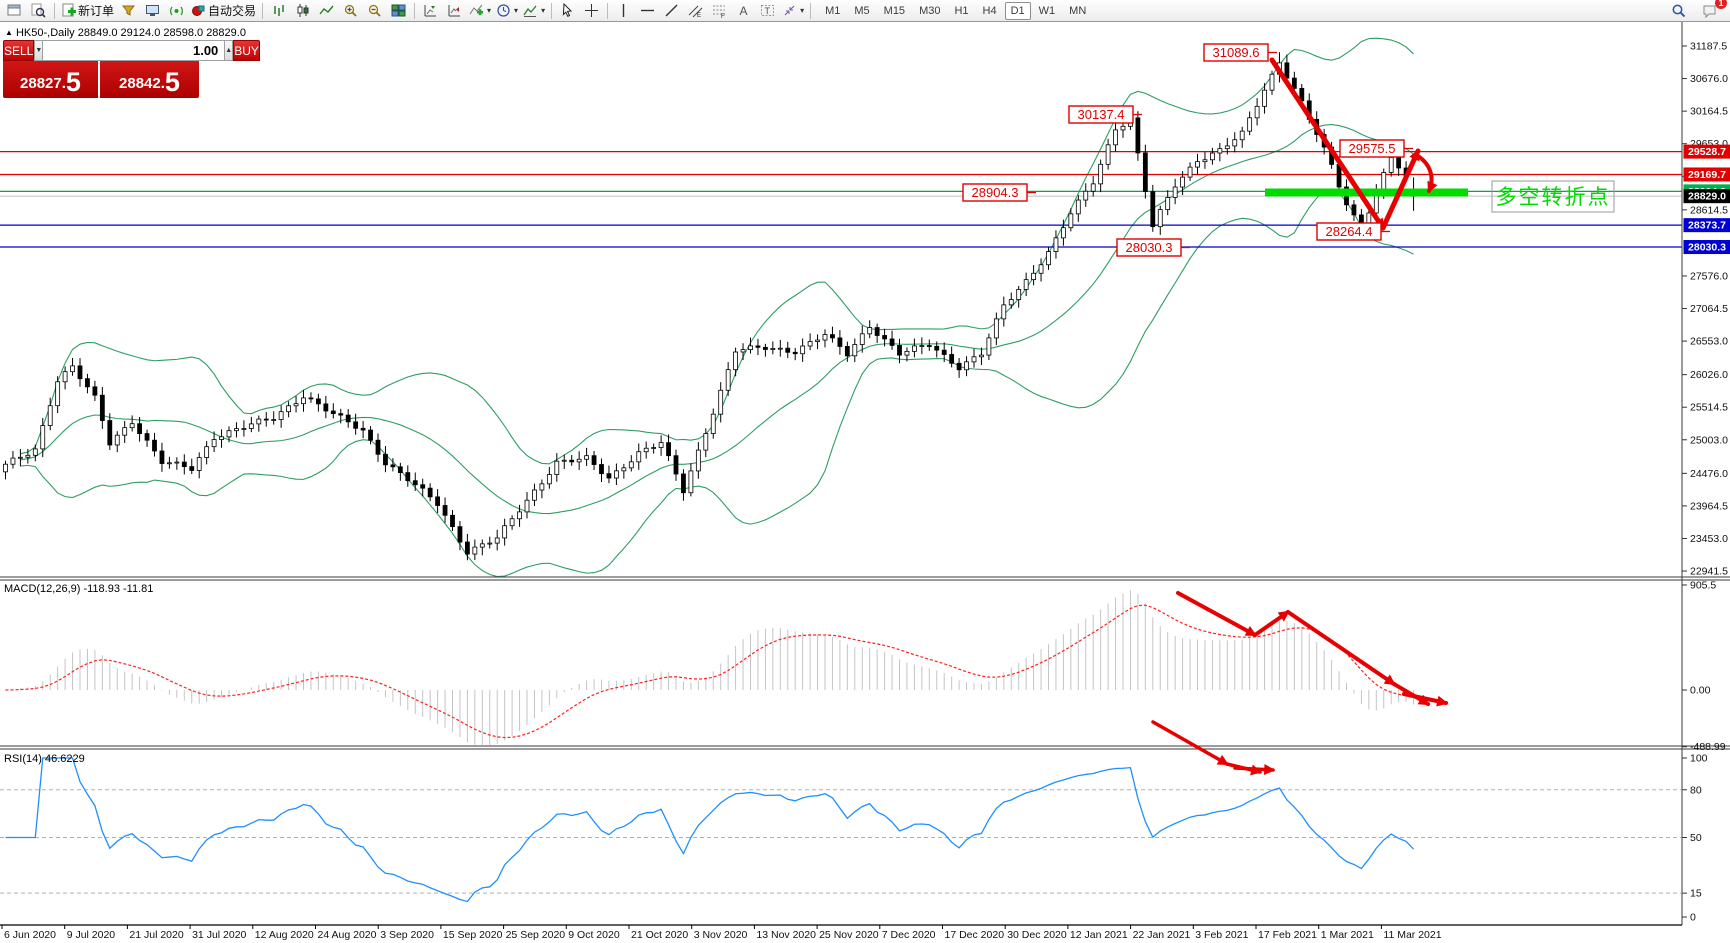  What do you see at coordinates (128, 10) in the screenshot?
I see `funnel-icon` at bounding box center [128, 10].